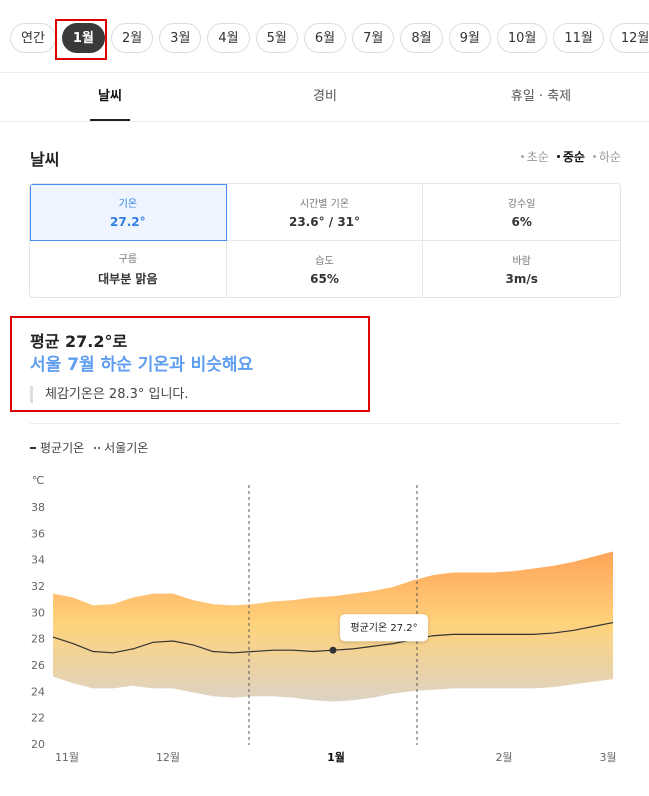  What do you see at coordinates (469, 38) in the screenshot?
I see `month-tab: 9월` at bounding box center [469, 38].